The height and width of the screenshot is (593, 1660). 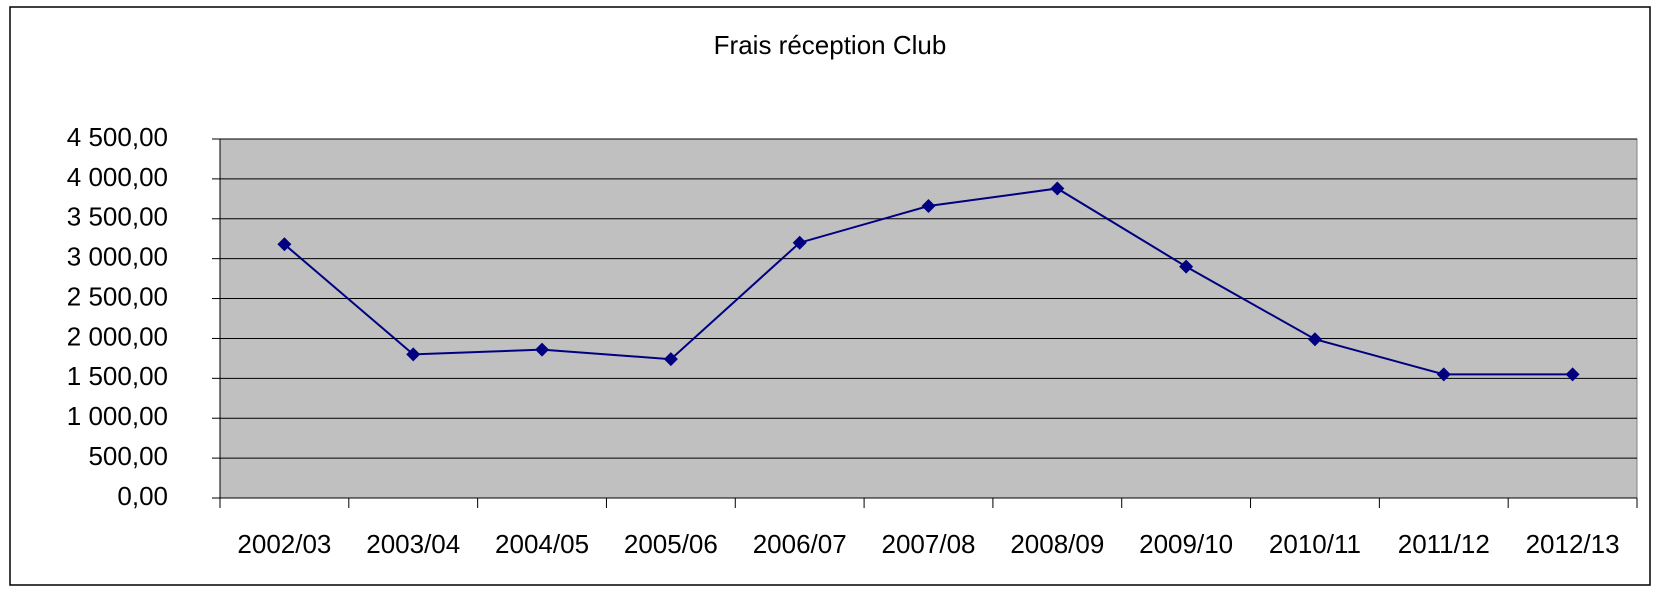 What do you see at coordinates (413, 544) in the screenshot?
I see `x-tick-label: 2003/04` at bounding box center [413, 544].